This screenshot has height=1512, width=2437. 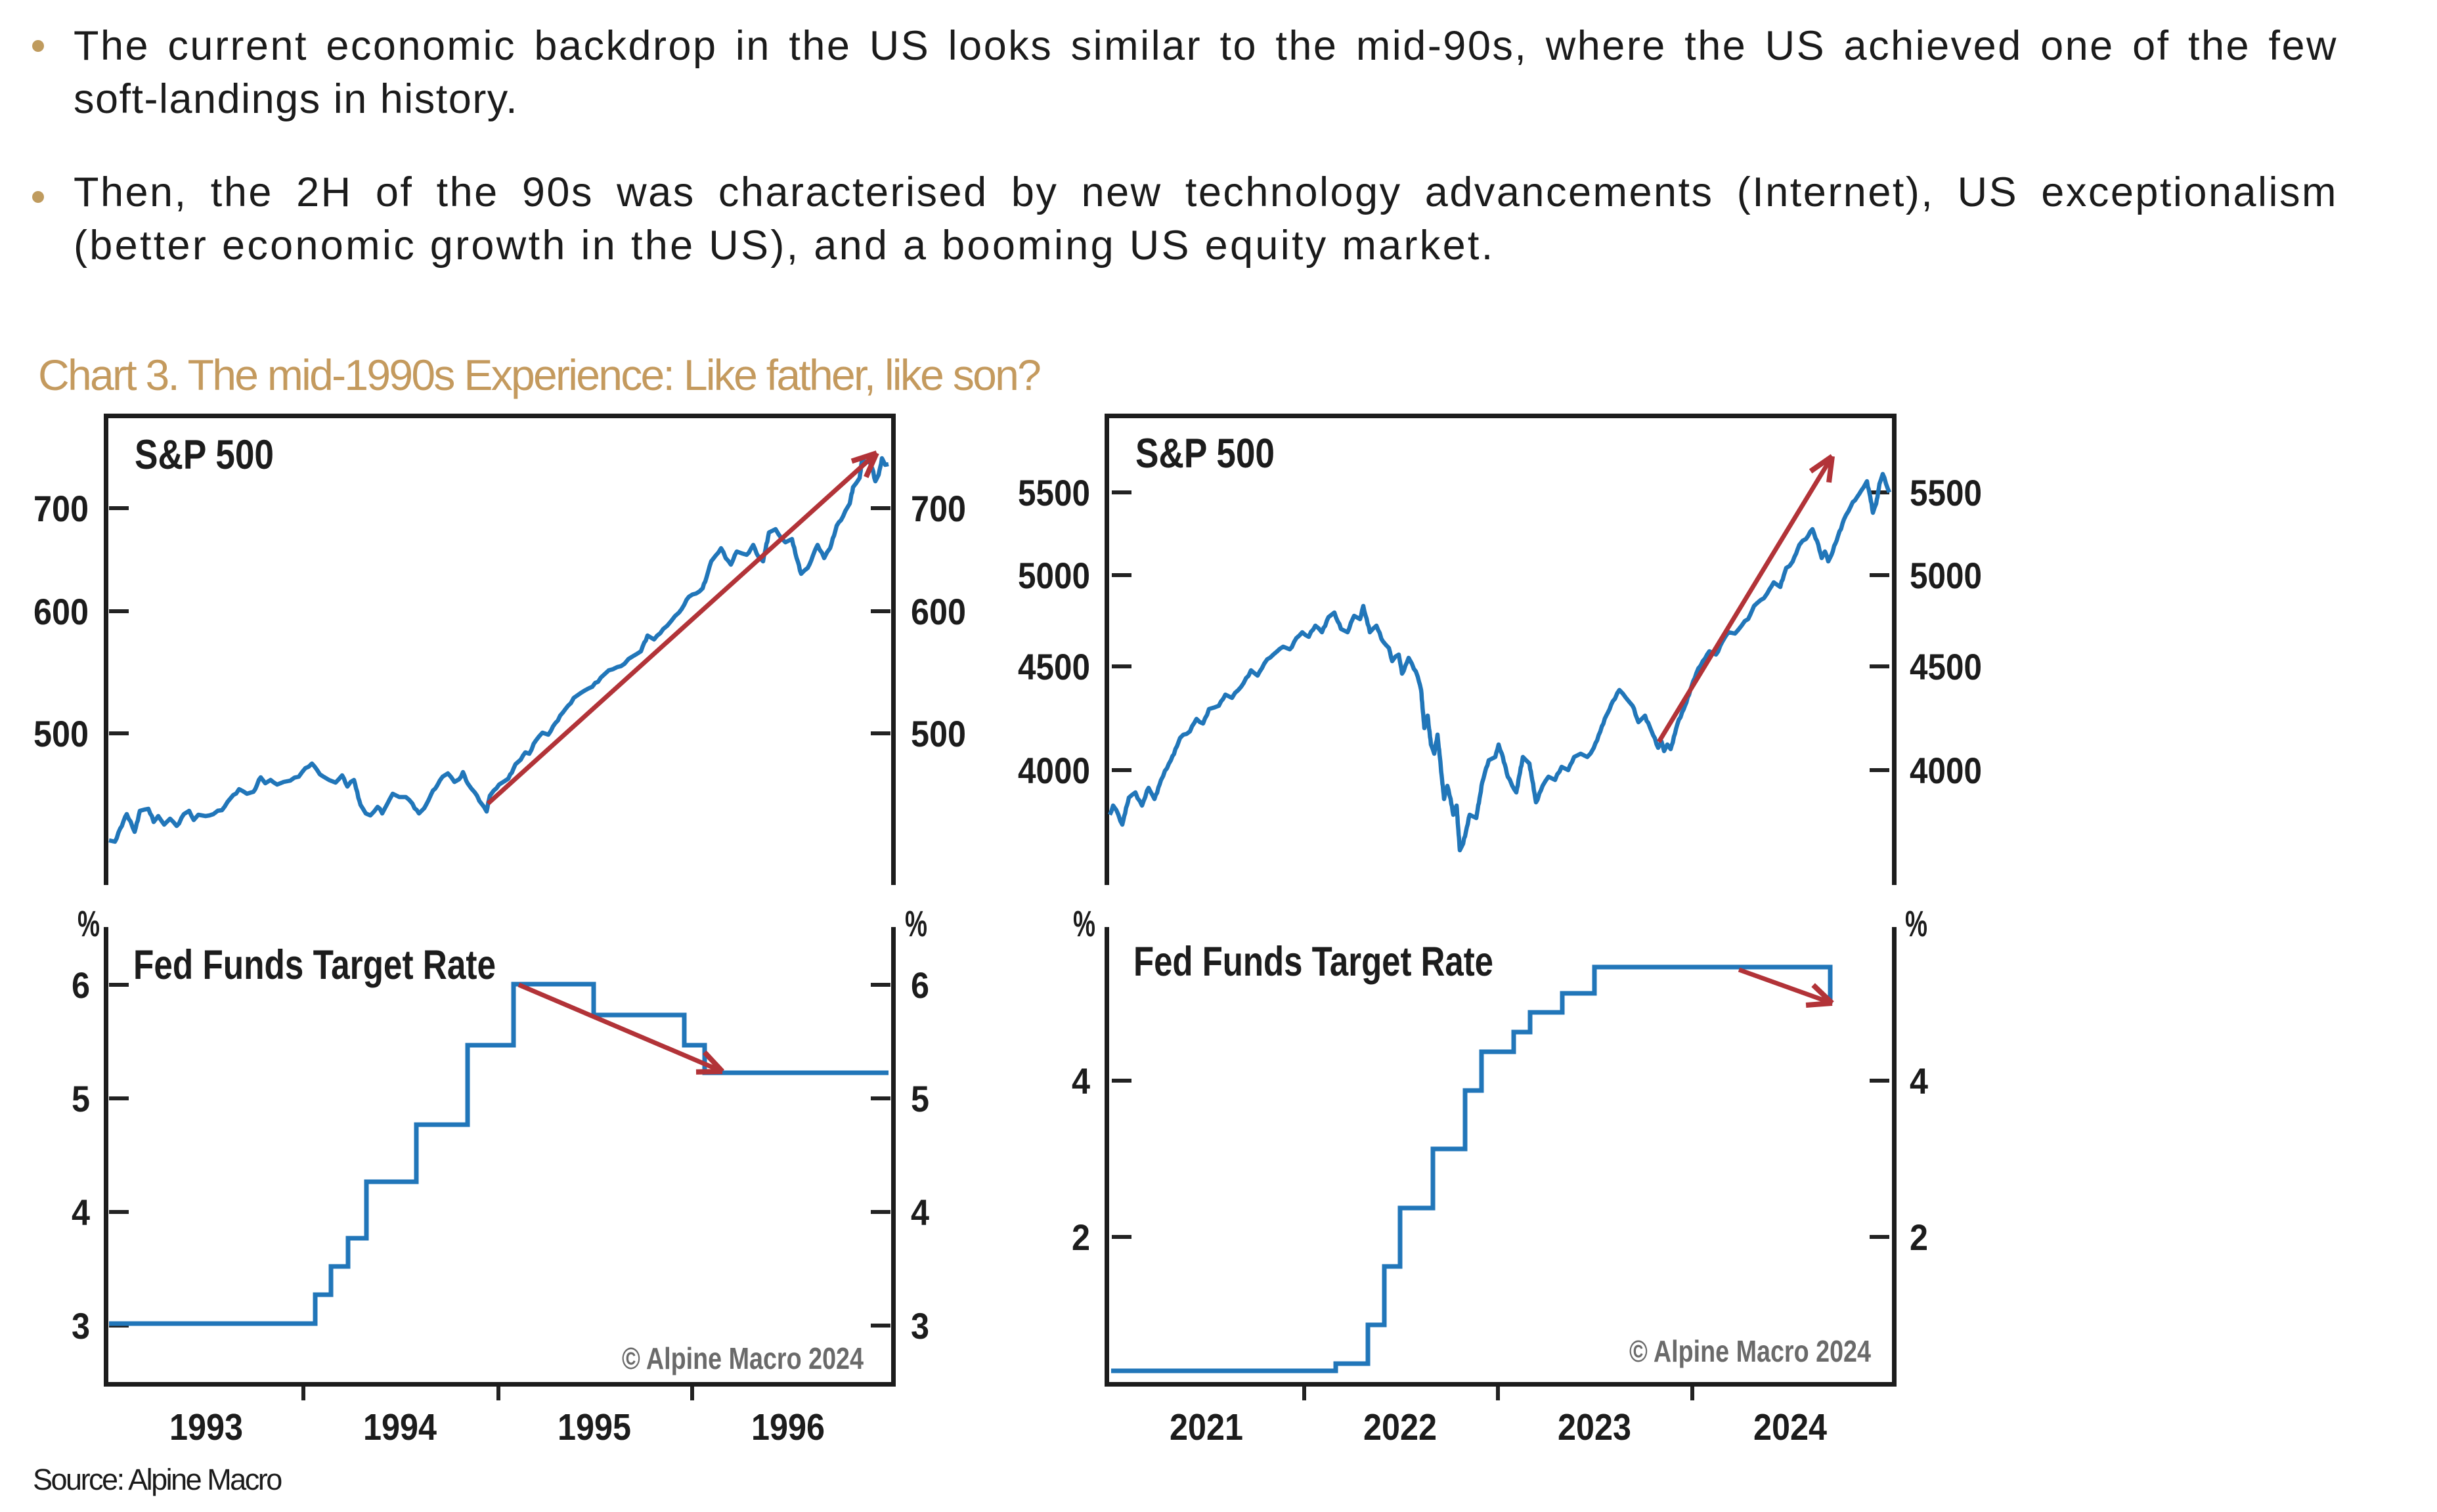 What do you see at coordinates (1400, 1427) in the screenshot?
I see `svg-text: 2022` at bounding box center [1400, 1427].